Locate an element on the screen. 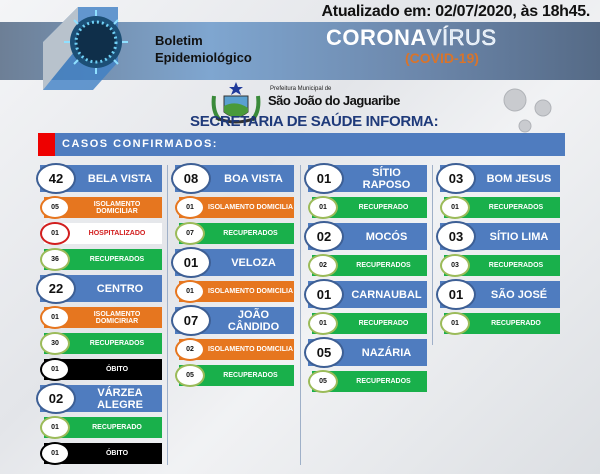 The width and height of the screenshot is (600, 474). recuperado-row: 30 RECUPERADOS is located at coordinates (101, 343).